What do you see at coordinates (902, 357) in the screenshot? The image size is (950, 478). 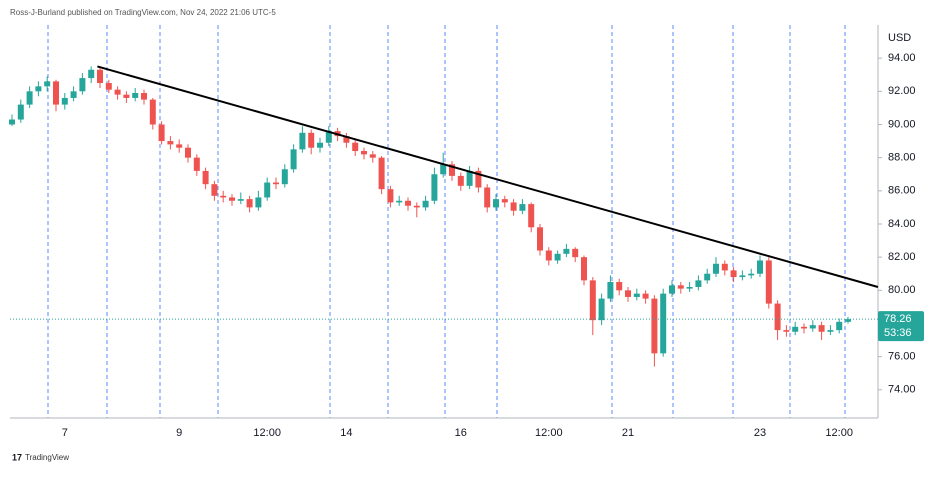 I see `y-tick-label: 76.00` at bounding box center [902, 357].